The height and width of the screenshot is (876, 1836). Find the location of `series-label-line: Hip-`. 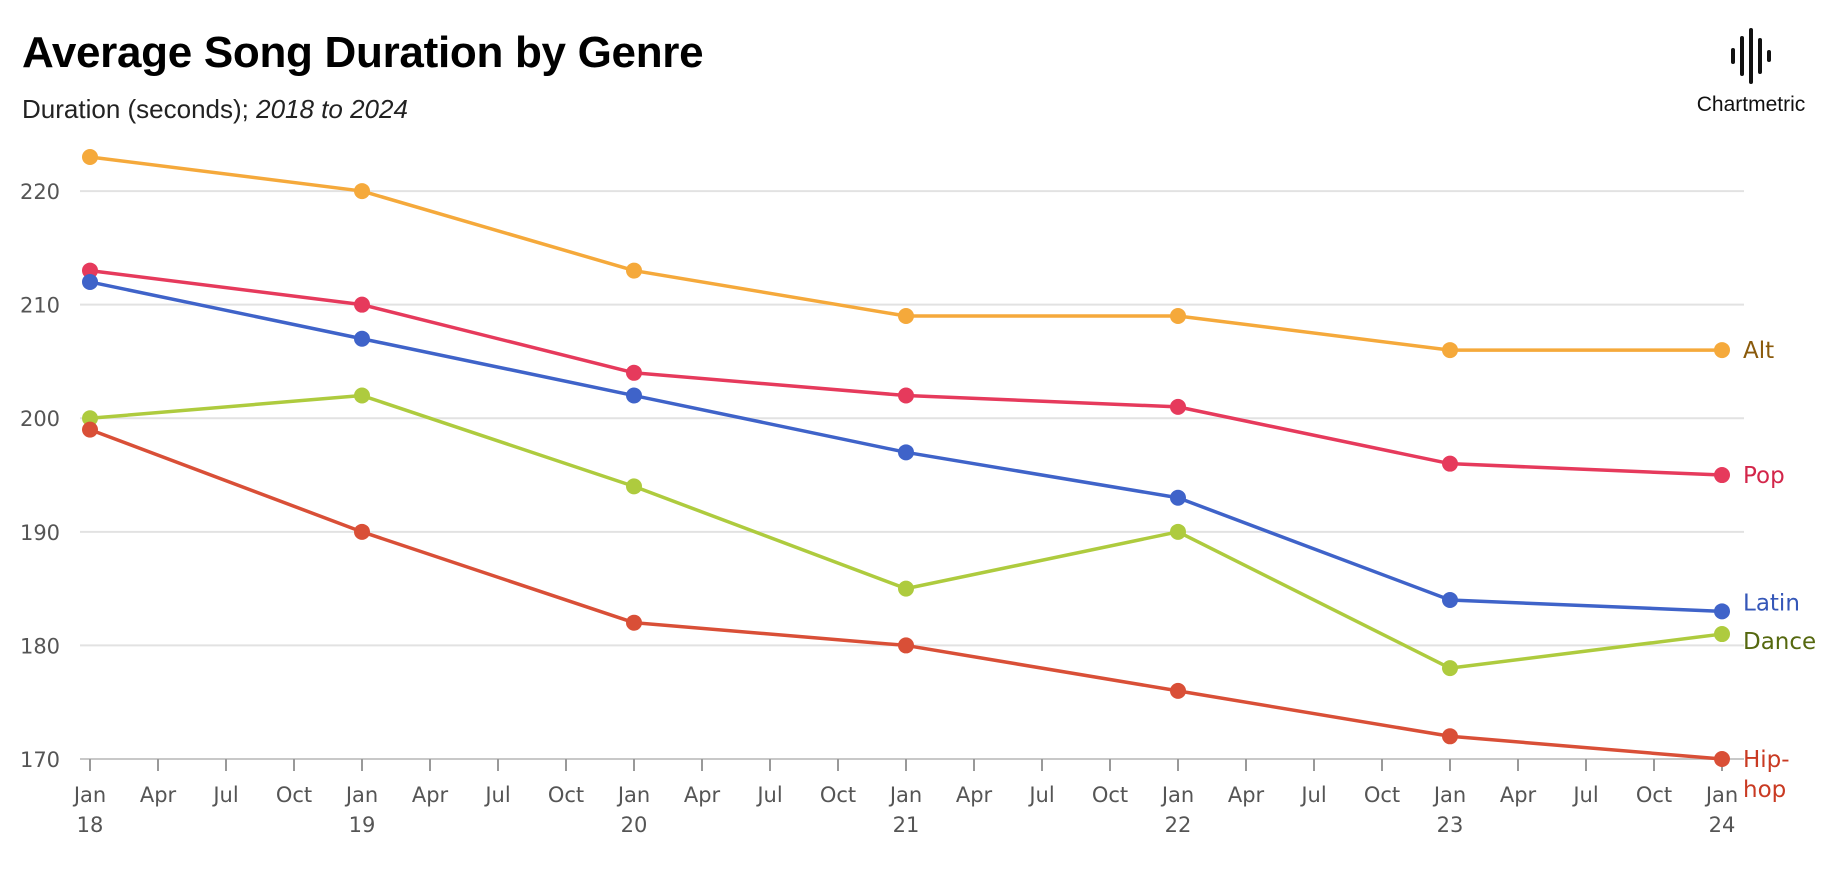

series-label-line: Hip- is located at coordinates (1766, 760).